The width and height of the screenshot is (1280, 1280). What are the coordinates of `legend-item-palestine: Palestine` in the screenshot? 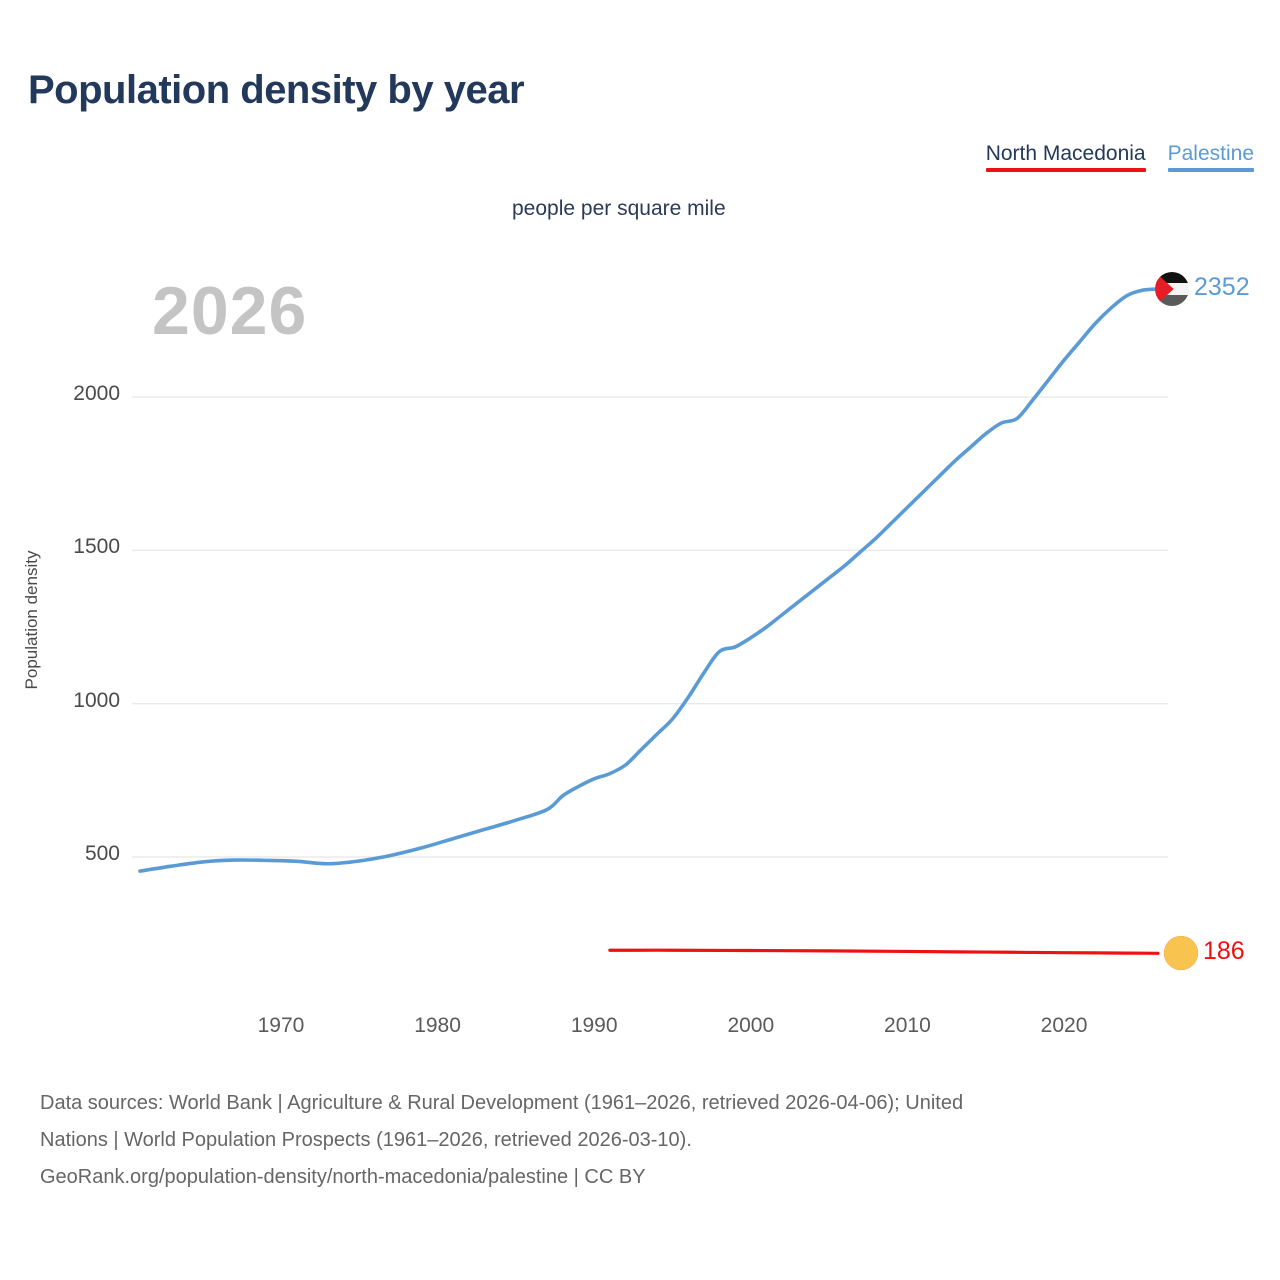 It's located at (1210, 157).